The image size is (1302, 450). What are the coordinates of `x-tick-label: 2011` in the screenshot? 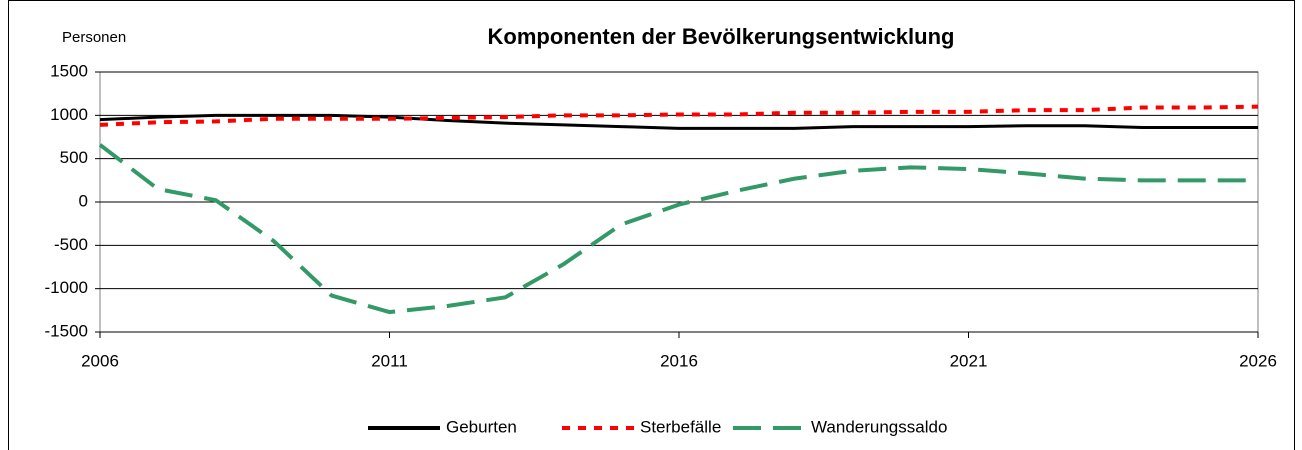 It's located at (389, 360).